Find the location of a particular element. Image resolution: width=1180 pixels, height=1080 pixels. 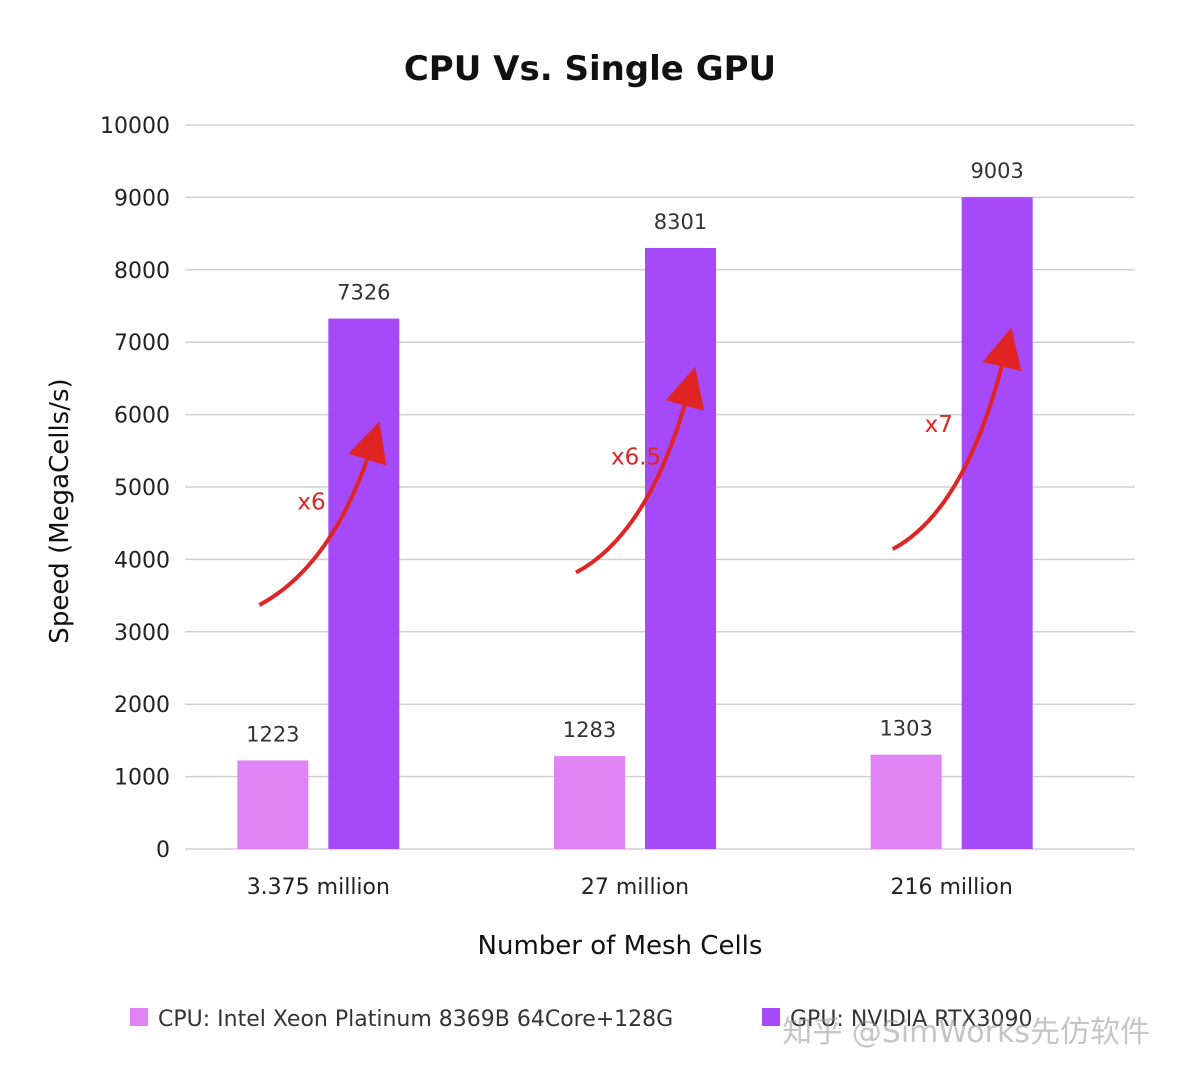

legend-label: GPU: NVIDIA RTX3090 is located at coordinates (911, 1019).